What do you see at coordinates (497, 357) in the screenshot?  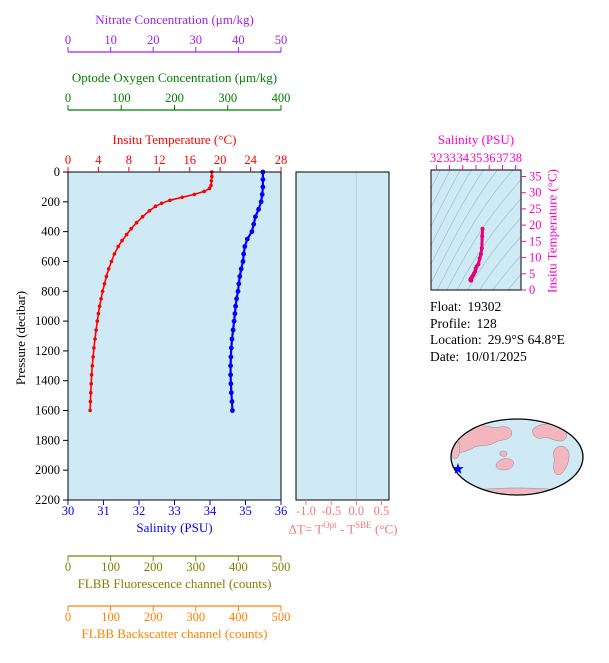 I see `date-line: Date: 10/01/2025` at bounding box center [497, 357].